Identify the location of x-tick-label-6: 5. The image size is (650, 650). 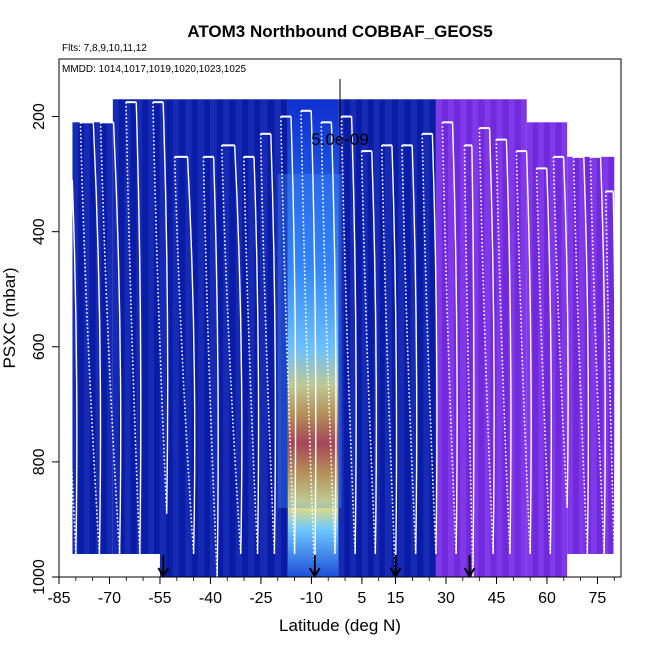
(361, 598).